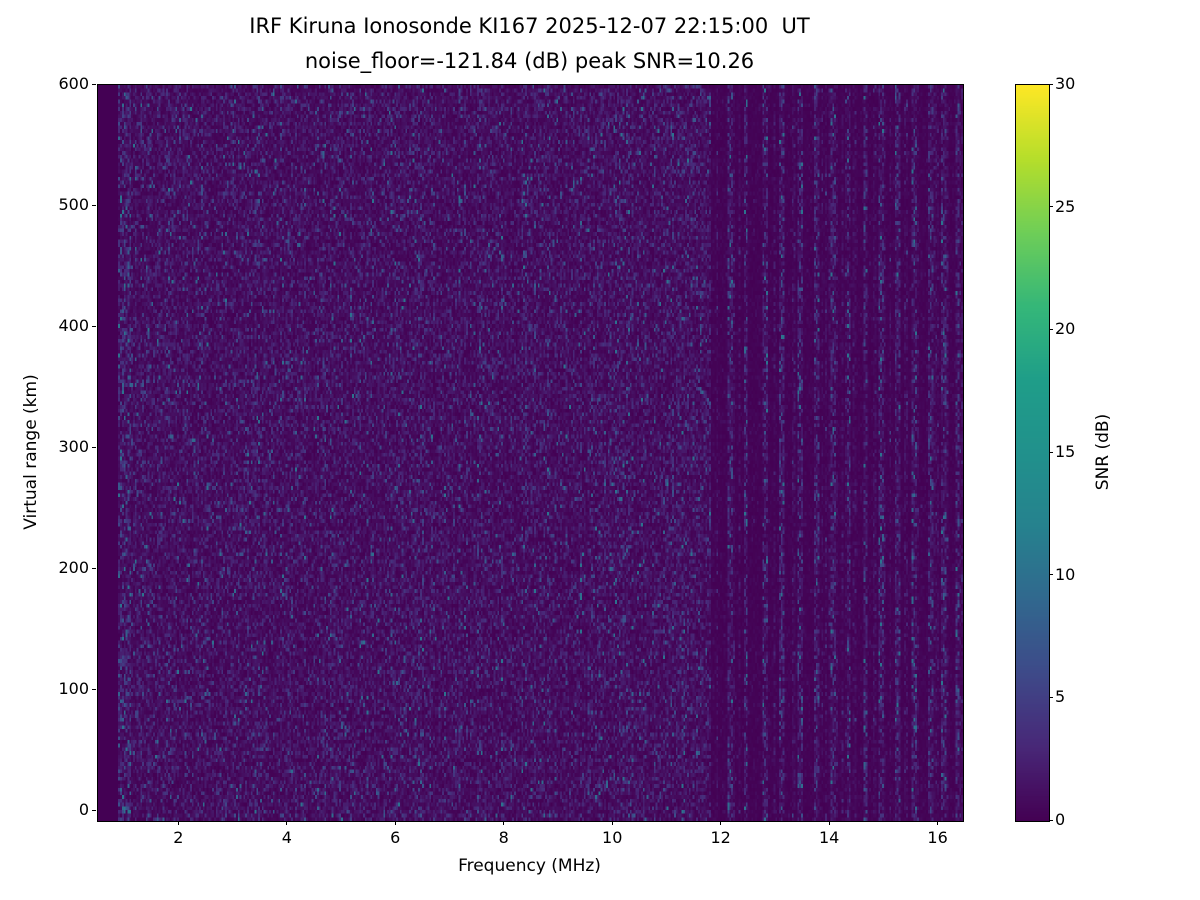  Describe the element at coordinates (73, 447) in the screenshot. I see `y-tick-label: 300` at that location.